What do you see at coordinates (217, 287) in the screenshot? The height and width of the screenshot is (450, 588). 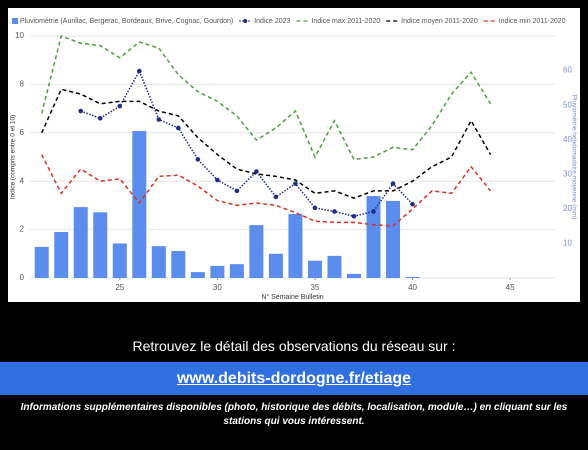 I see `x-tick-label: 30` at bounding box center [217, 287].